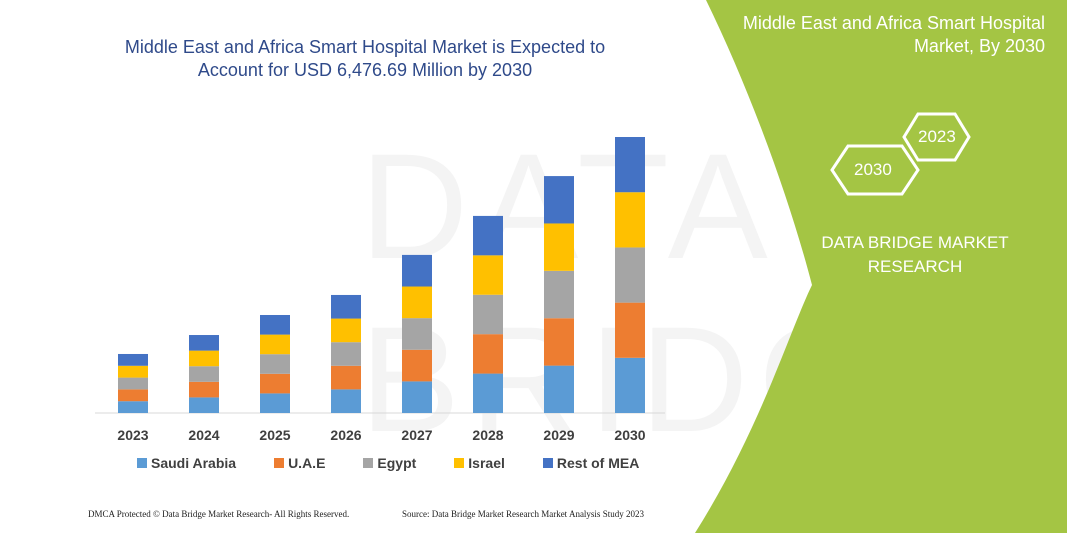  What do you see at coordinates (559, 200) in the screenshot?
I see `bar-segment-2029-rest-of-mea` at bounding box center [559, 200].